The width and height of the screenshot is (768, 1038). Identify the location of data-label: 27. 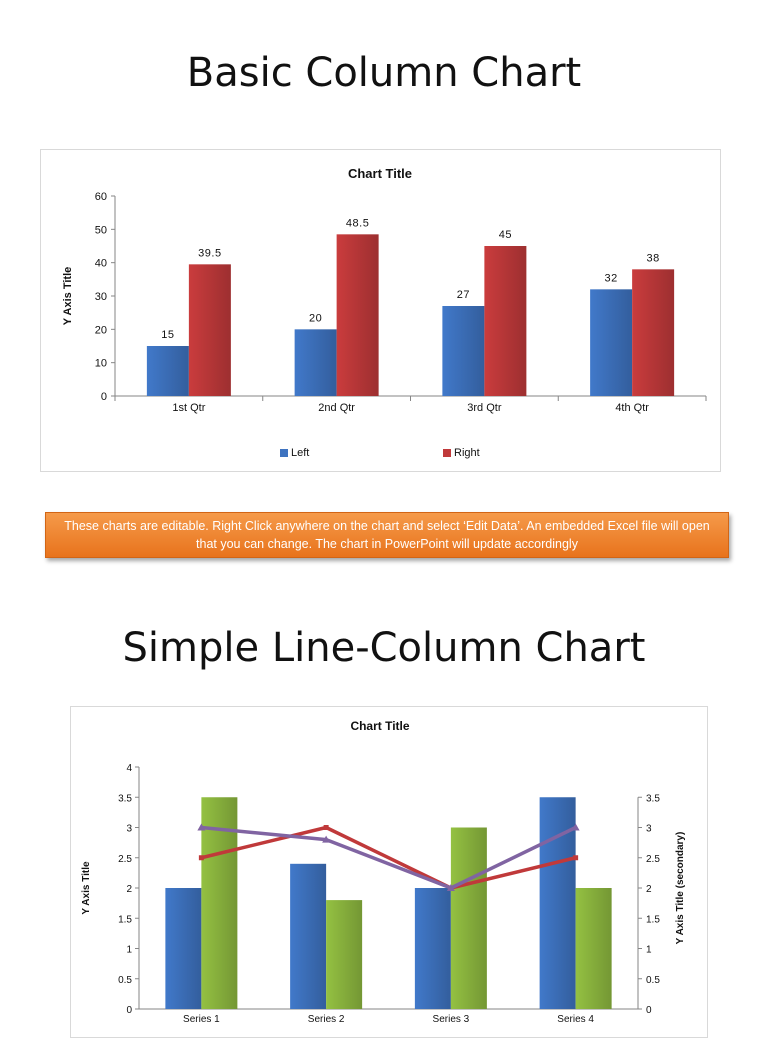
(463, 295).